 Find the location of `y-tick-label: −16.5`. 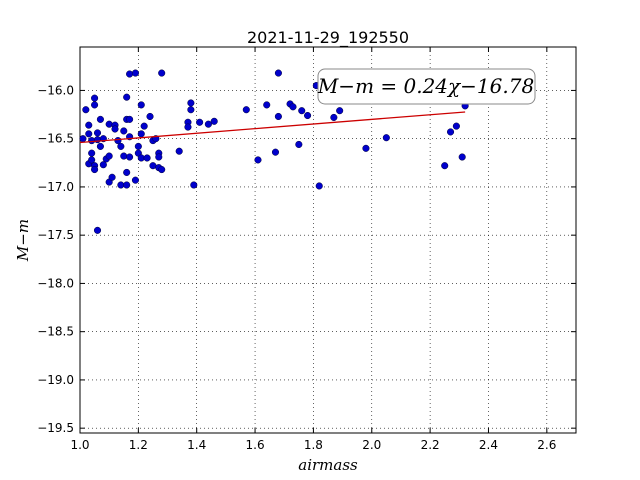

y-tick-label: −16.5 is located at coordinates (55, 139).